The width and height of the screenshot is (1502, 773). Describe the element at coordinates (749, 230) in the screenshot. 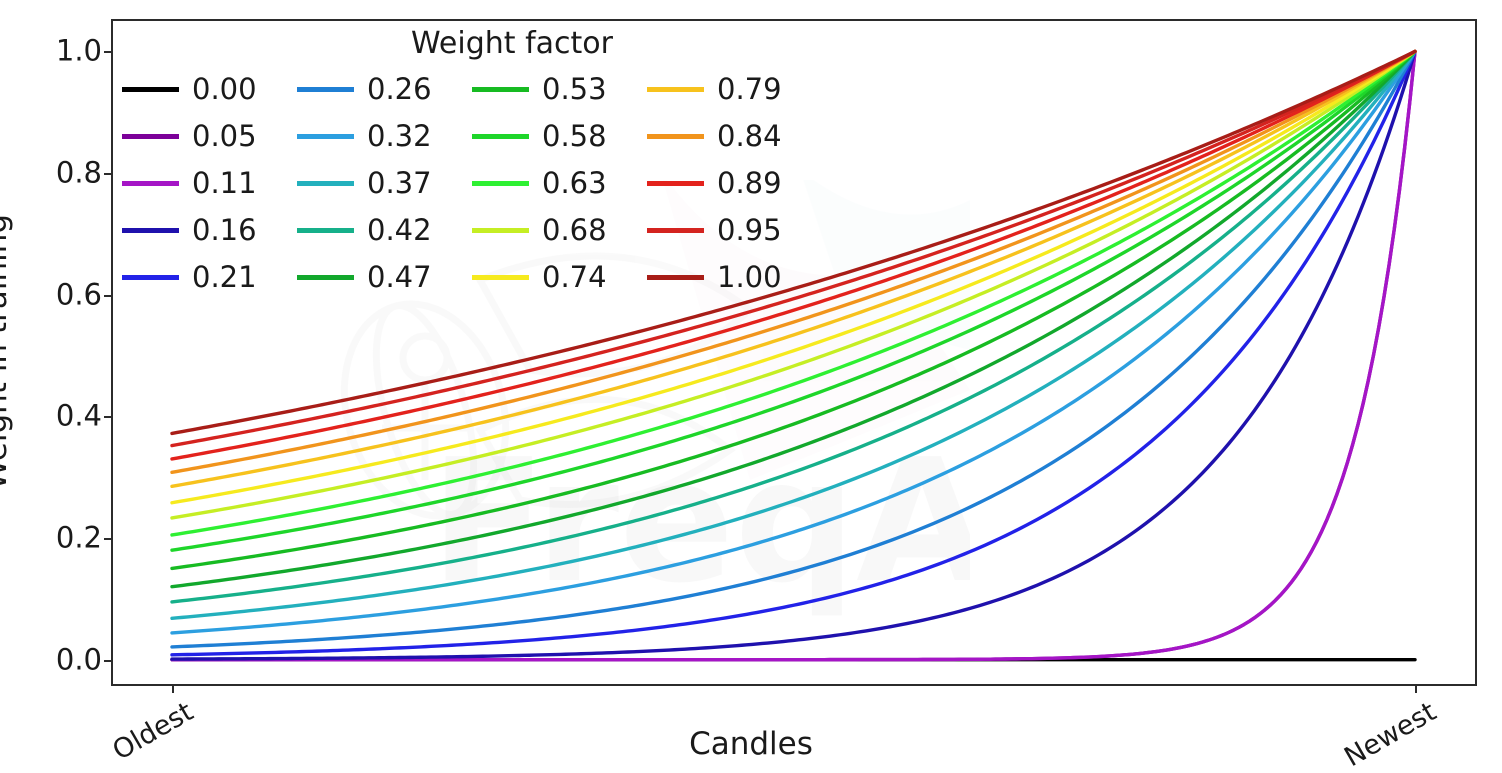

I see `legend-entry-label: 0.95` at that location.